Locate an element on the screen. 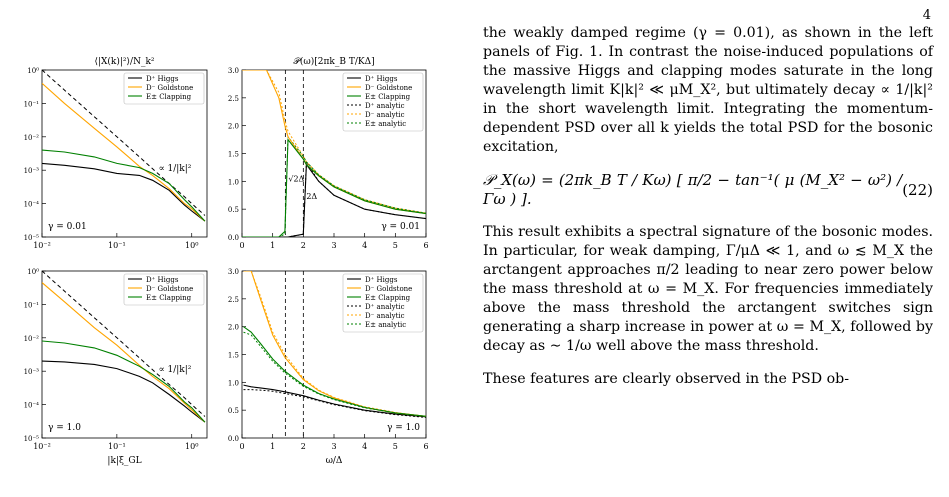 This screenshot has height=497, width=949. x-axis-label: ω/Δ is located at coordinates (334, 461).